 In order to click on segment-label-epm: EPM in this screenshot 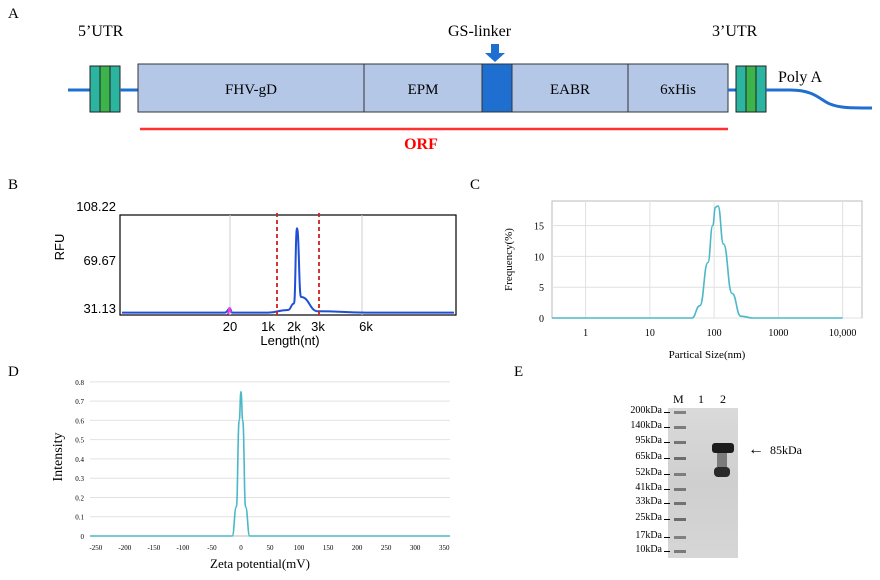, I will do `click(423, 90)`.